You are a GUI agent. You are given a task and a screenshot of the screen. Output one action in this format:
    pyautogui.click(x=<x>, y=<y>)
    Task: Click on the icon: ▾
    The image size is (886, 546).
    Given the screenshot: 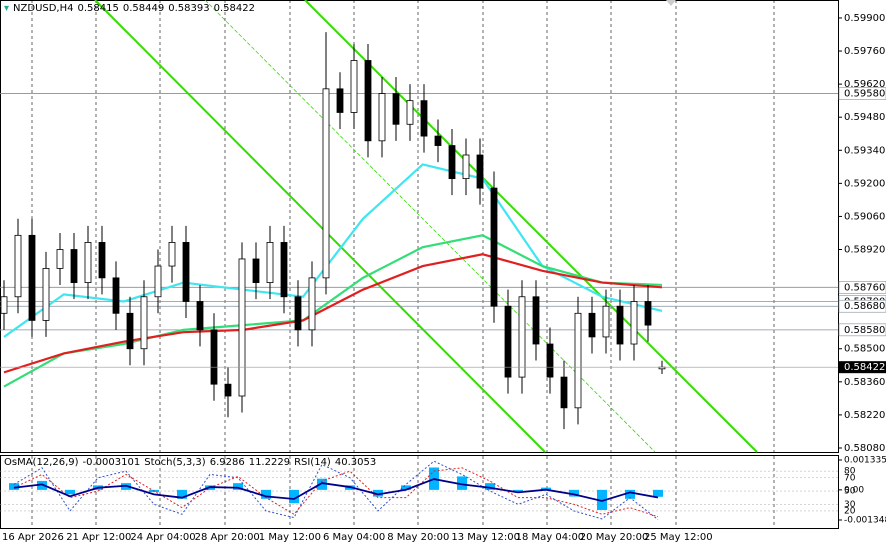 What is the action you would take?
    pyautogui.click(x=7, y=8)
    